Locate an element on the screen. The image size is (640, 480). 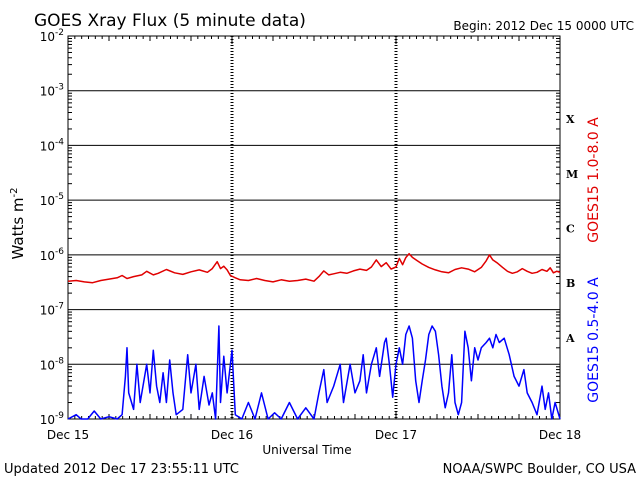
flare-class-label: A is located at coordinates (570, 338).